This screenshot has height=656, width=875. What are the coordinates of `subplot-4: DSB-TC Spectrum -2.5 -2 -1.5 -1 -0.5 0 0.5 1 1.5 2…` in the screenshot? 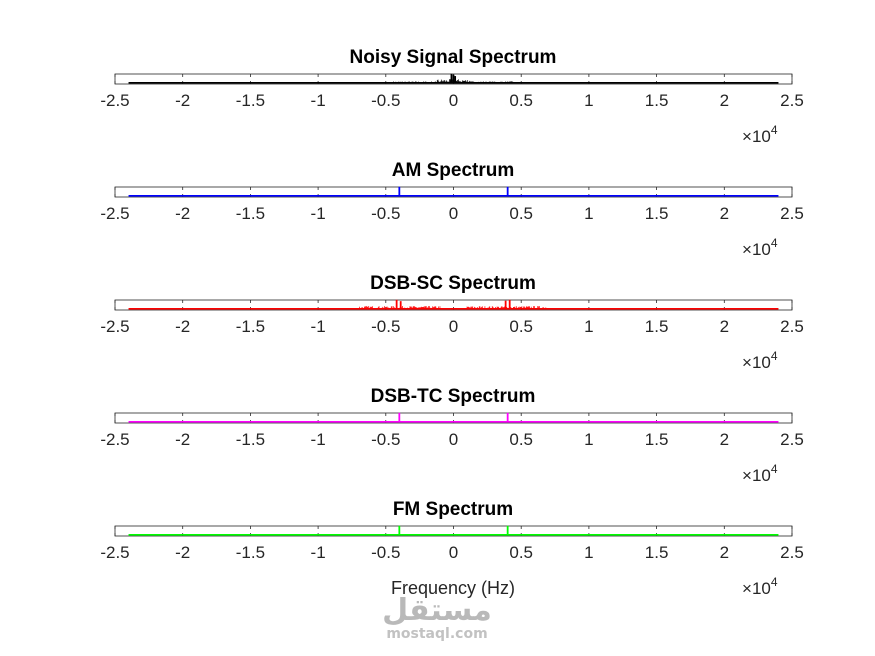 It's located at (451, 435).